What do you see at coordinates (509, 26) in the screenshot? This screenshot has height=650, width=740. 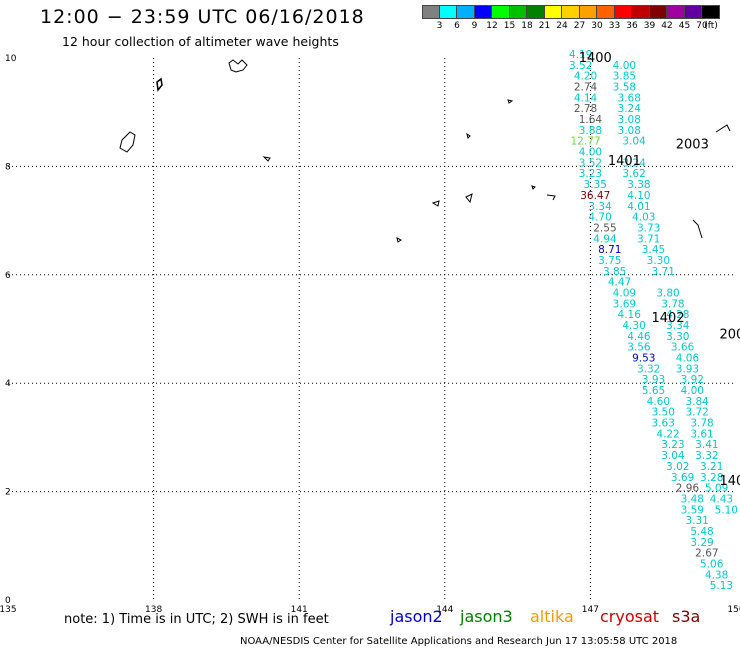 I see `color-scale-label: 15` at bounding box center [509, 26].